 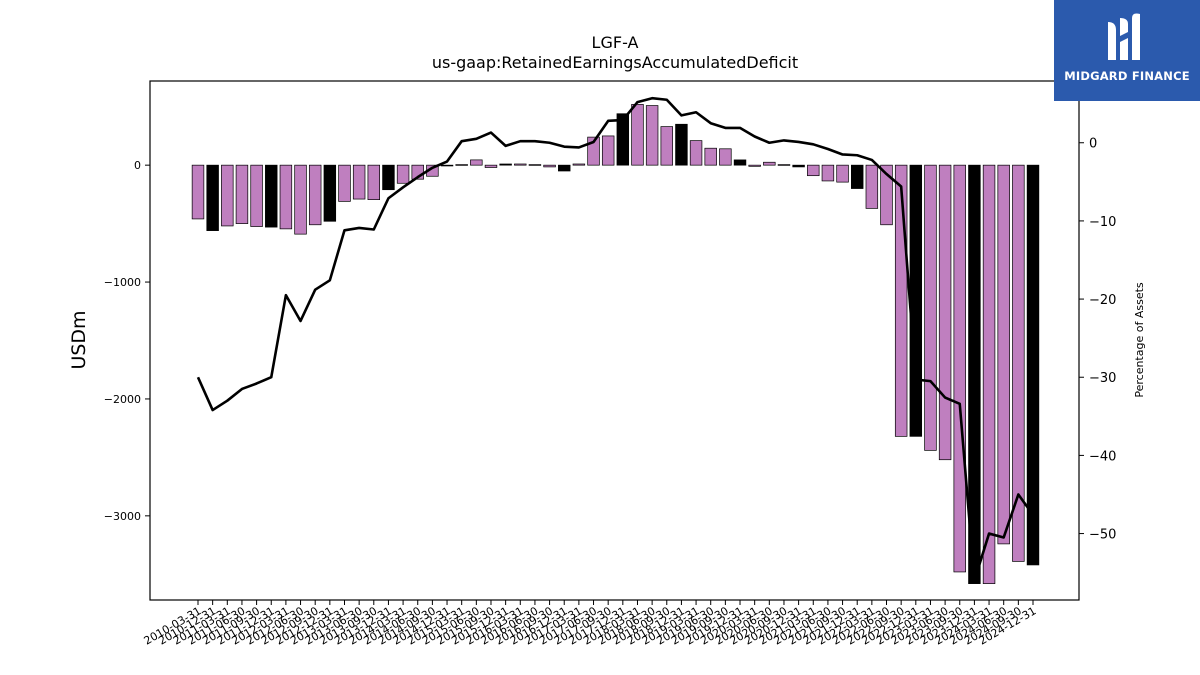 What do you see at coordinates (1102, 535) in the screenshot?
I see `y2-tick-label: −50` at bounding box center [1102, 535].